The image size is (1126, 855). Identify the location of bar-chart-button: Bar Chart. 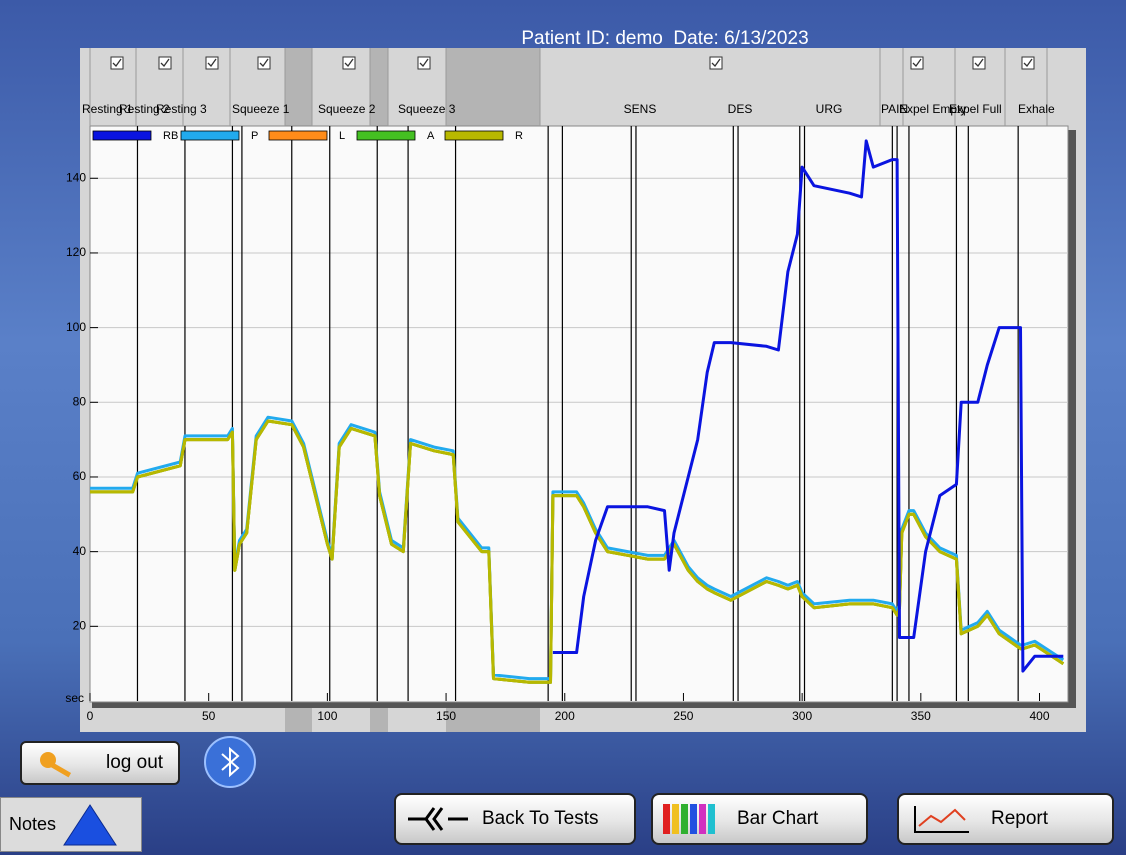
(759, 819).